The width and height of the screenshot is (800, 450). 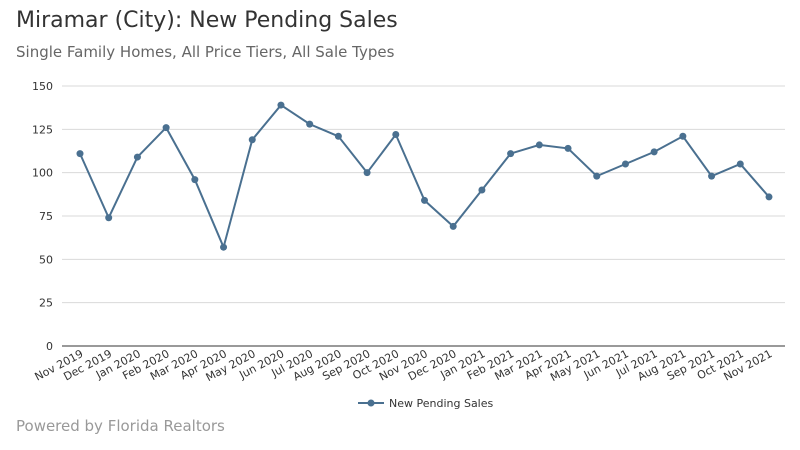 I want to click on y-tick-label: 150, so click(x=42, y=86).